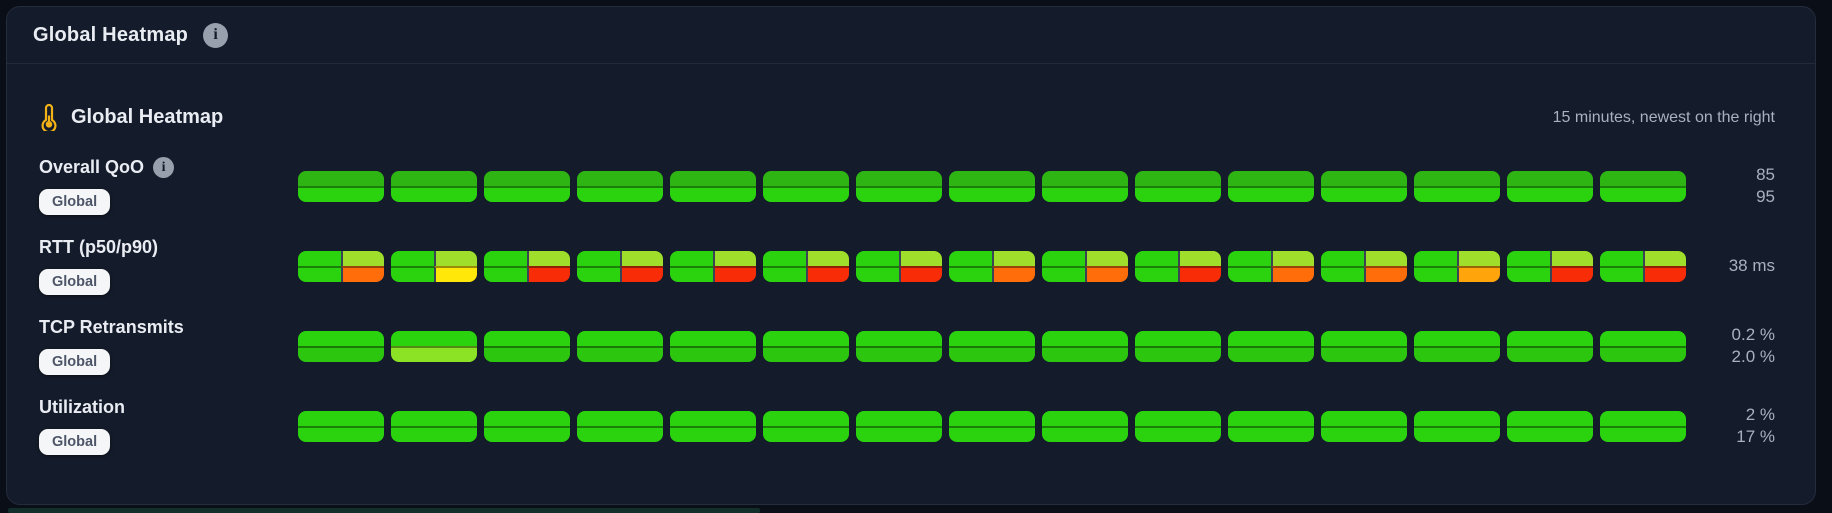  What do you see at coordinates (1730, 426) in the screenshot?
I see `metric-values: 2 % 17 %` at bounding box center [1730, 426].